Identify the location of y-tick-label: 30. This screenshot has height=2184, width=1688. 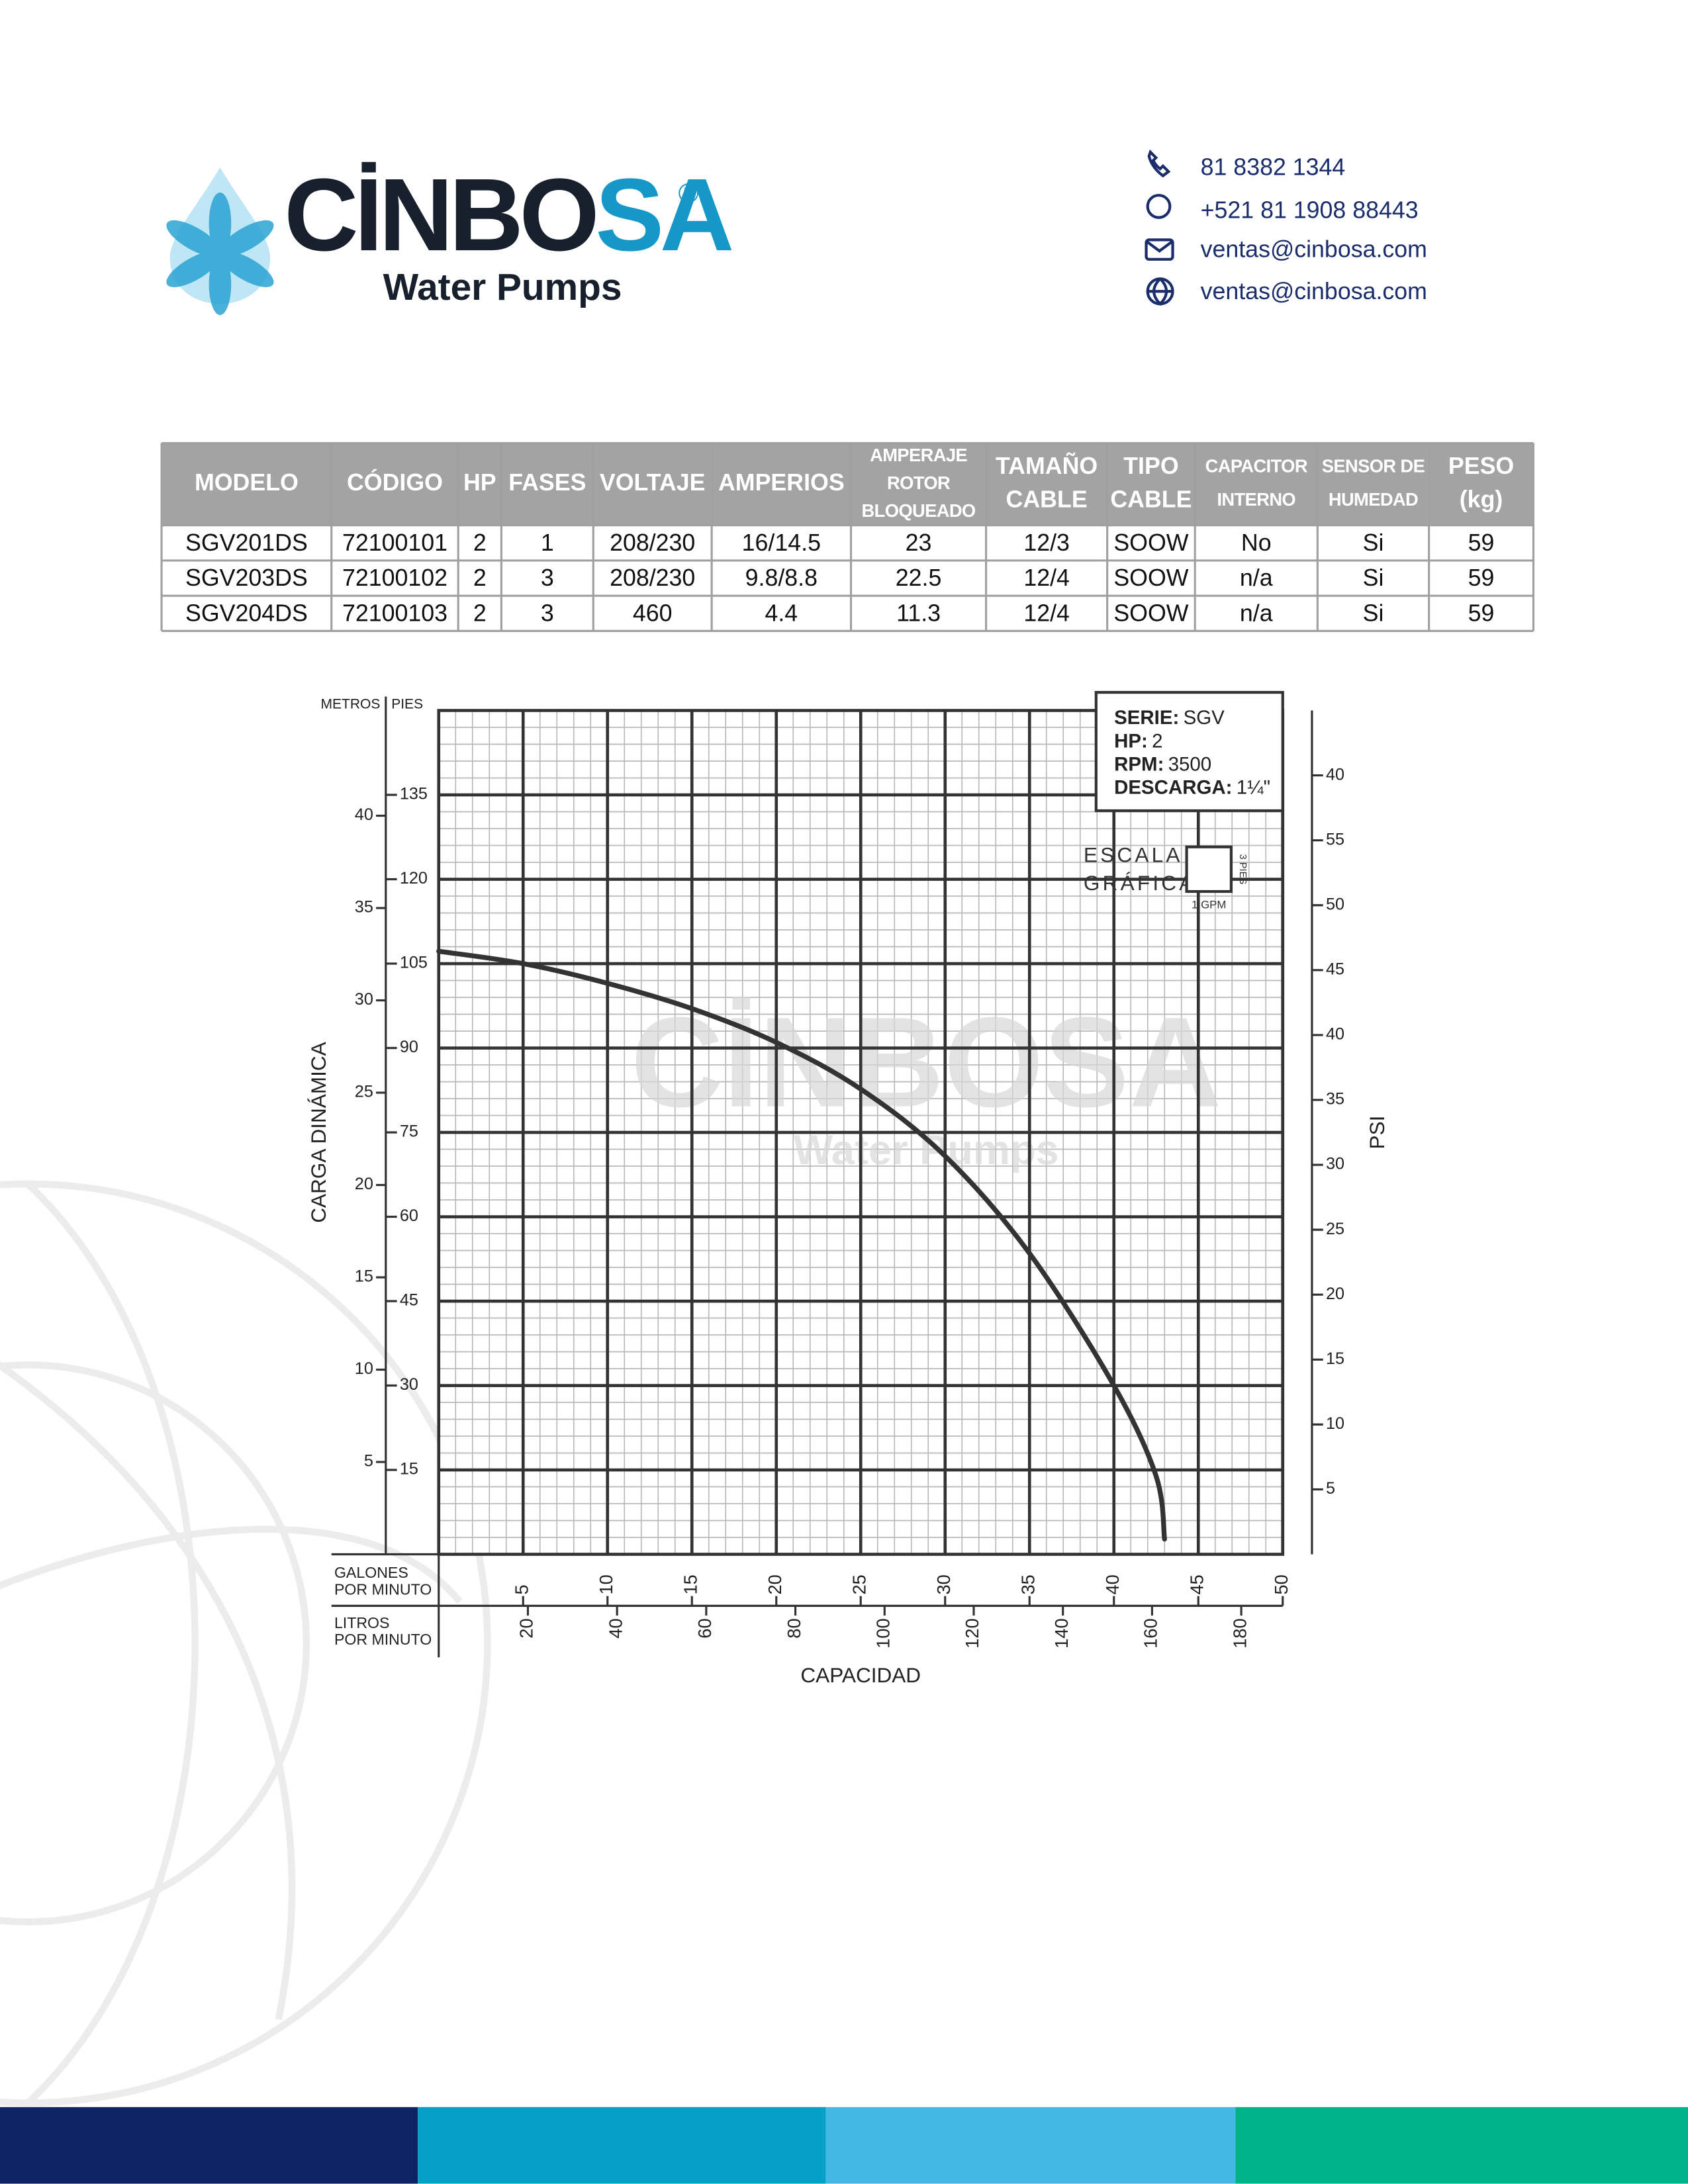
(409, 1385).